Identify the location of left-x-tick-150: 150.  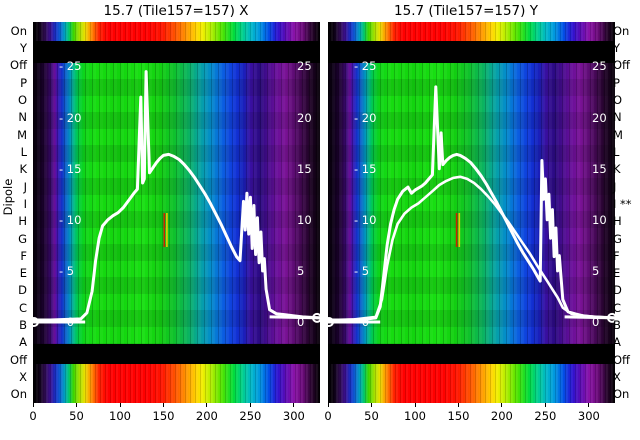
(164, 413).